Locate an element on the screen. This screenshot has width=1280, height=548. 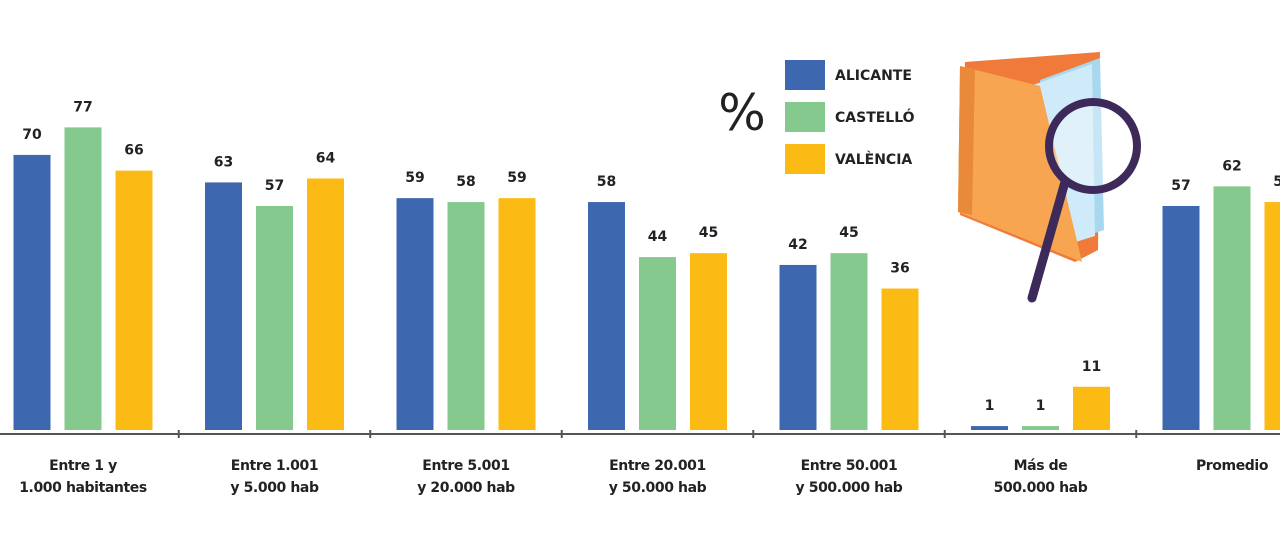
value-label: 36 is located at coordinates (899, 269).